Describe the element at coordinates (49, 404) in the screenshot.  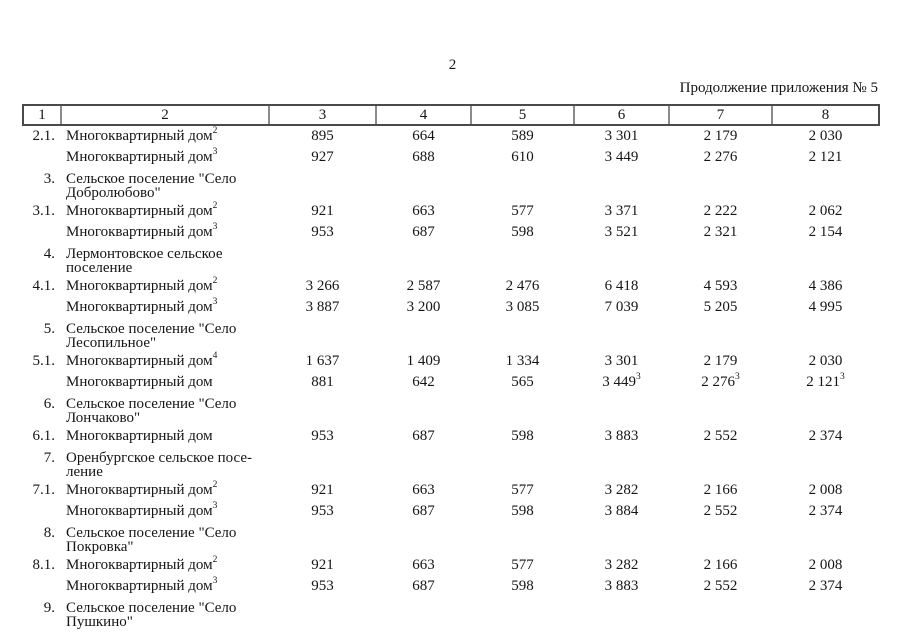
I see `row-number-cell: 6.` at that location.